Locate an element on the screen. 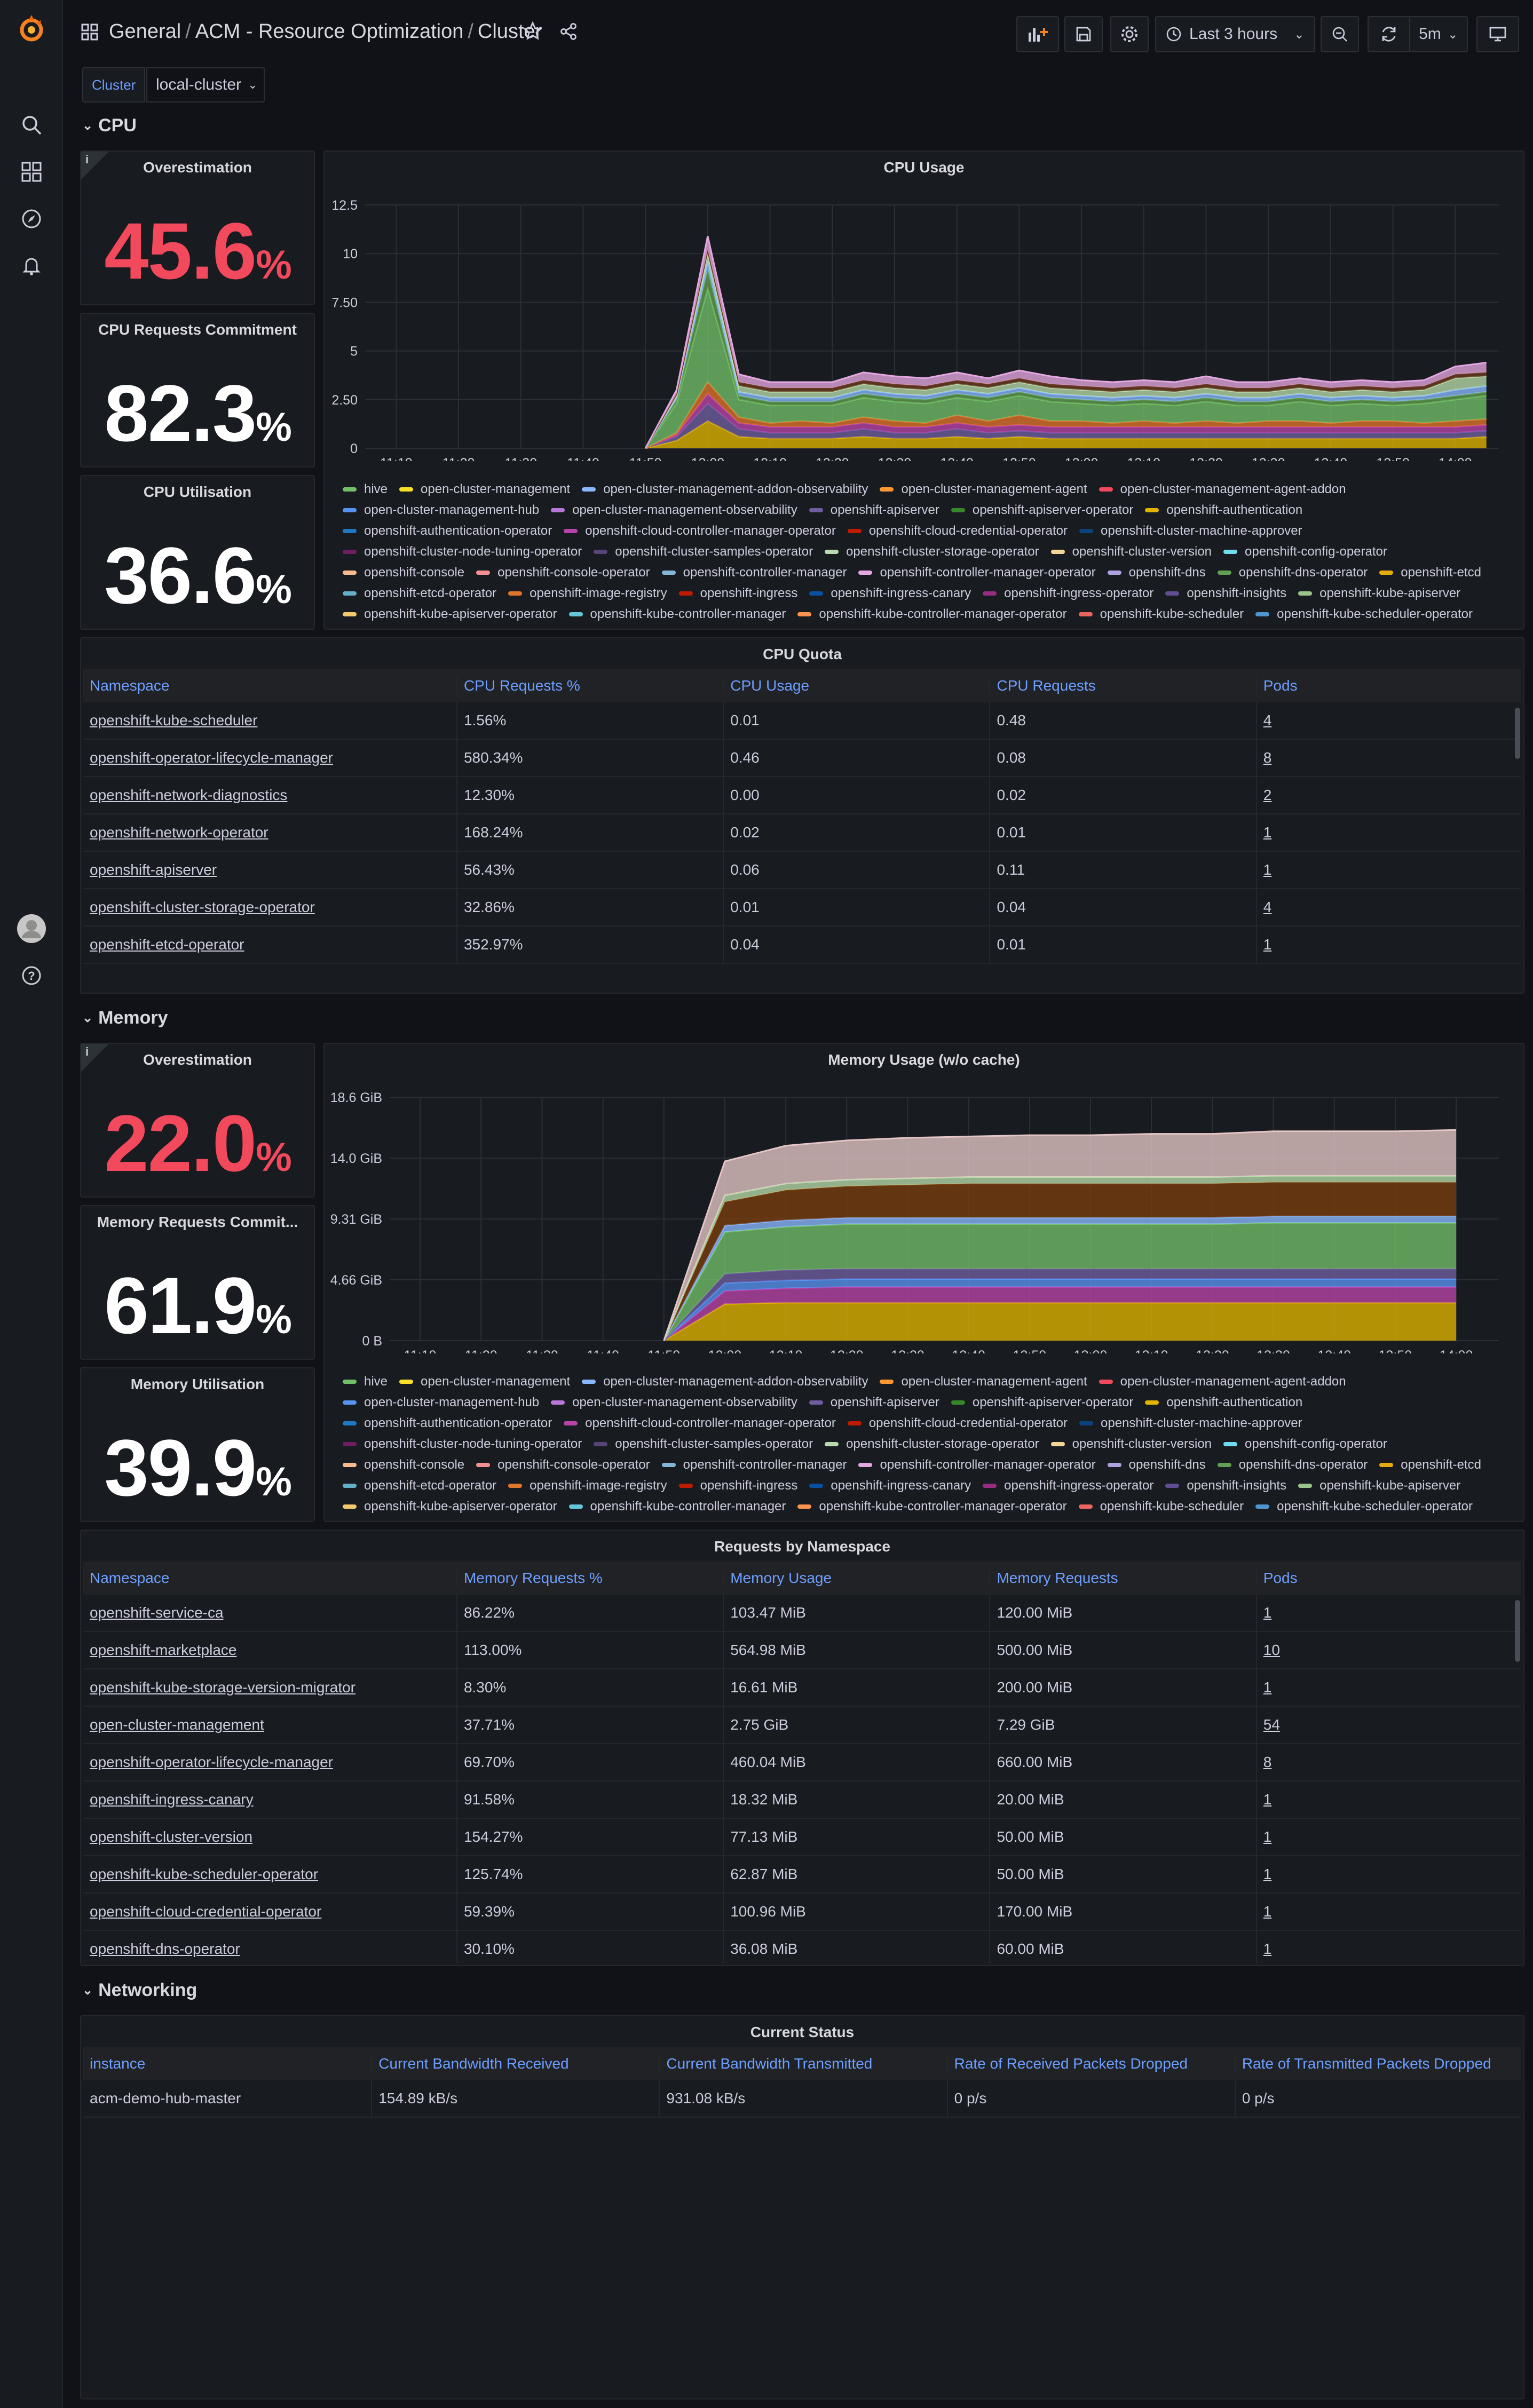  legend-item: openshift-kube-apiserver is located at coordinates (1379, 593).